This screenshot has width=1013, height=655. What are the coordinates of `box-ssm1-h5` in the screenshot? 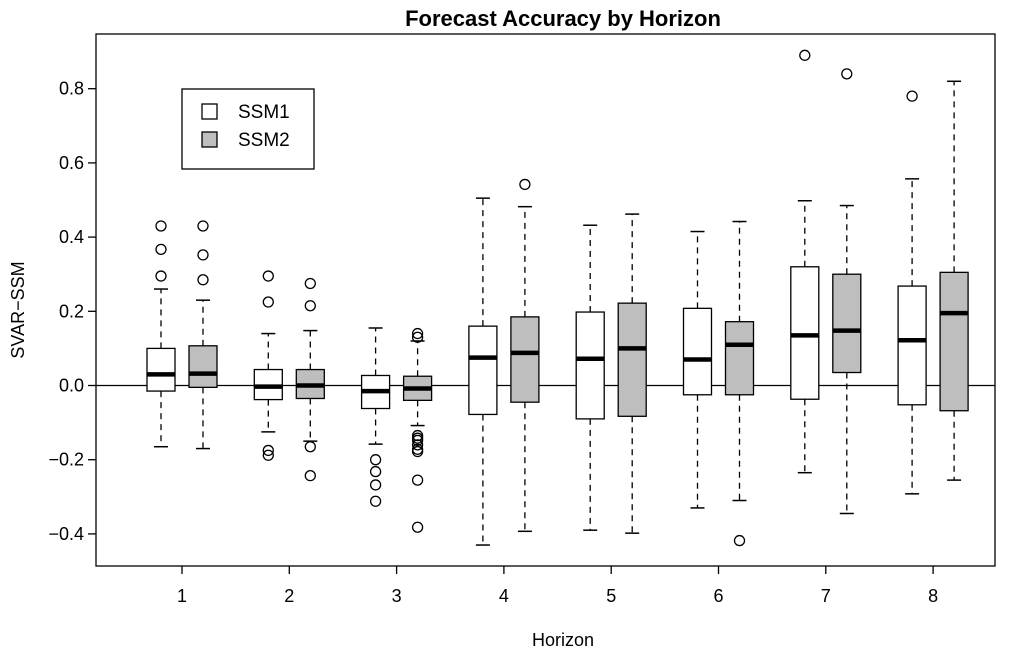 It's located at (590, 377).